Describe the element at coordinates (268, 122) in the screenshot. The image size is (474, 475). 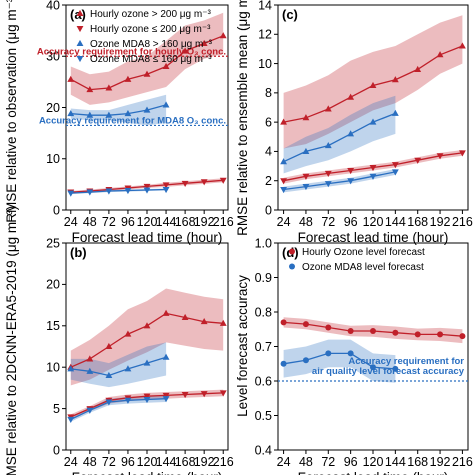
I see `y-tick-label: 6` at that location.